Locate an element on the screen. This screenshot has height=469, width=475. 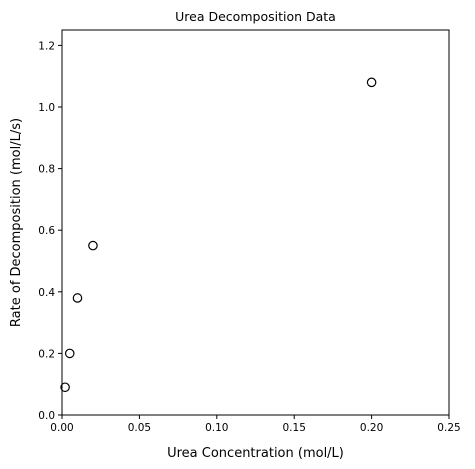
x-tick-label: 0.25 is located at coordinates (448, 428).